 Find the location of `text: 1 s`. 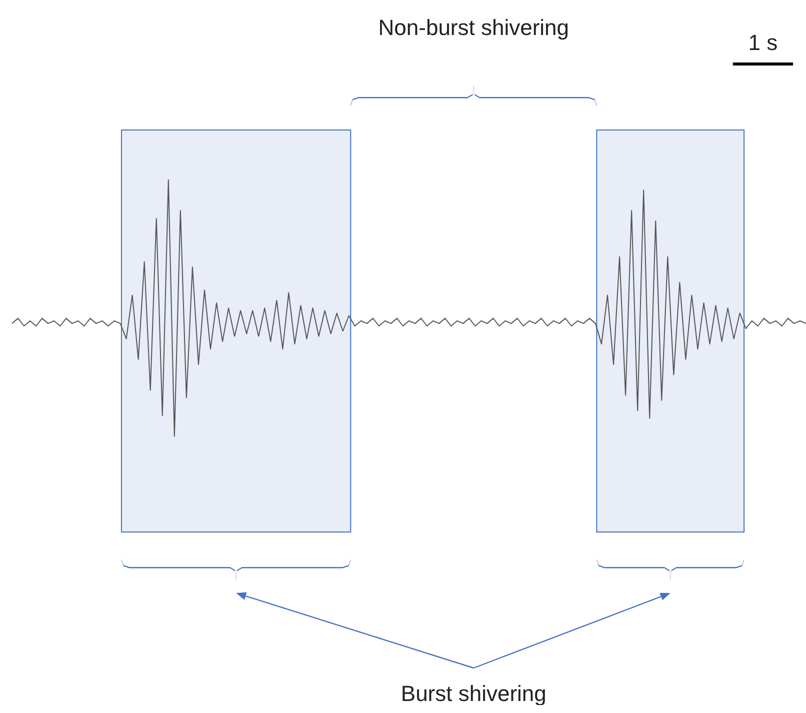

text: 1 s is located at coordinates (763, 42).